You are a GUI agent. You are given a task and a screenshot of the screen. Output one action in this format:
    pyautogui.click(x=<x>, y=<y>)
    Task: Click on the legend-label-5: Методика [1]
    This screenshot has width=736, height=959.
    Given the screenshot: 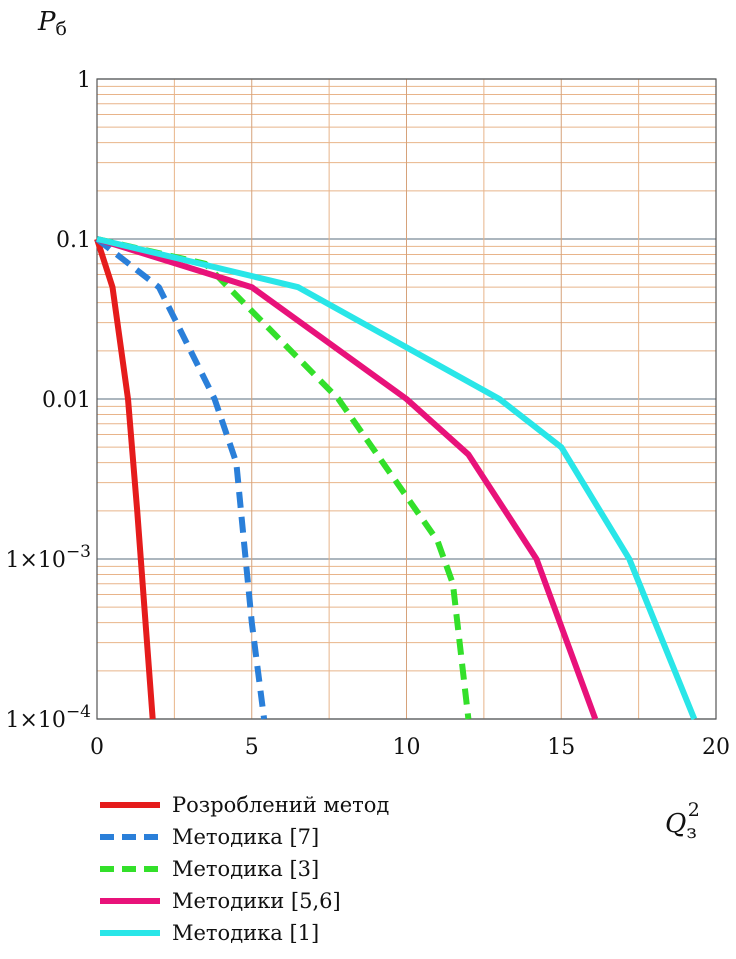 What is the action you would take?
    pyautogui.click(x=245, y=933)
    